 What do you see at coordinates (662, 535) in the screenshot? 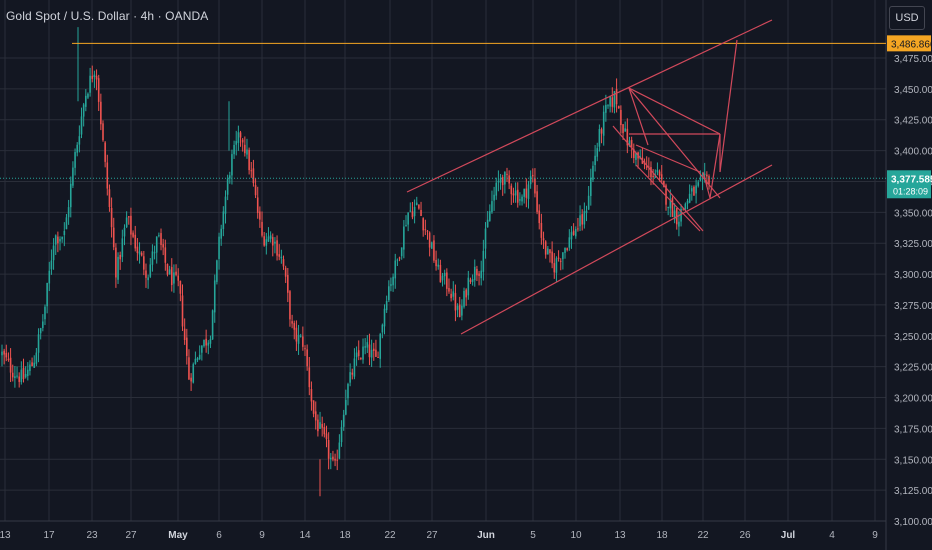
I see `time-tick-label: 18` at bounding box center [662, 535].